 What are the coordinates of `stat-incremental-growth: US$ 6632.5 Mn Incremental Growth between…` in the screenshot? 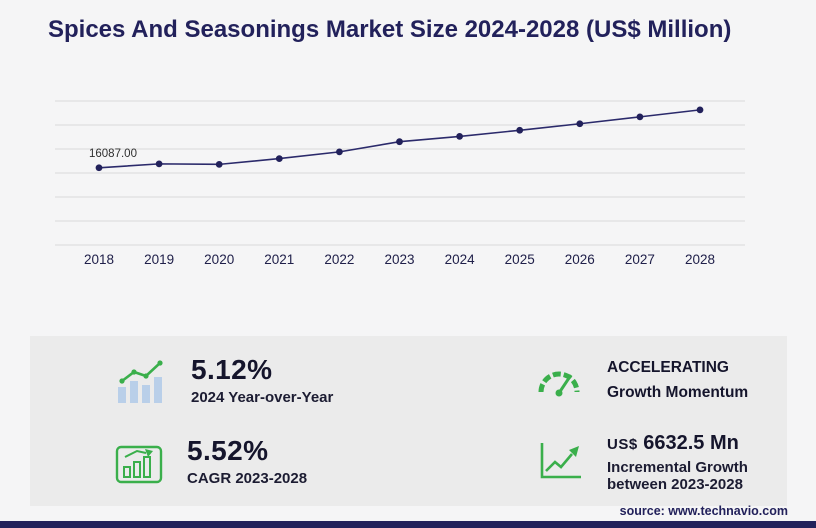 It's located at (656, 461).